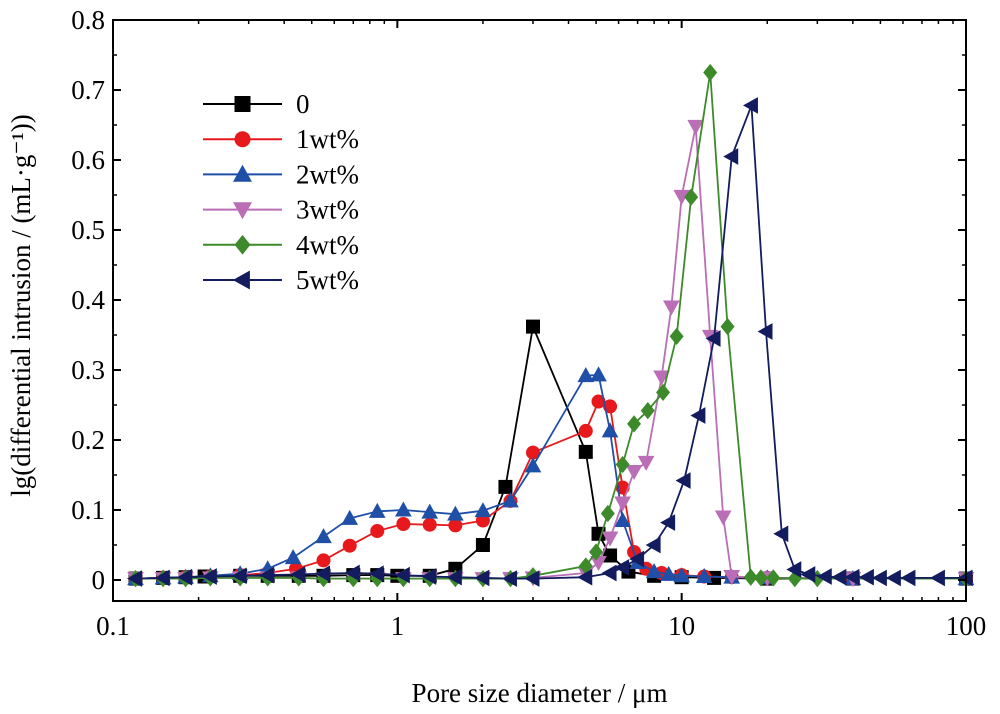 Image resolution: width=1000 pixels, height=714 pixels. What do you see at coordinates (88, 440) in the screenshot?
I see `y-tick-label: 0.2` at bounding box center [88, 440].